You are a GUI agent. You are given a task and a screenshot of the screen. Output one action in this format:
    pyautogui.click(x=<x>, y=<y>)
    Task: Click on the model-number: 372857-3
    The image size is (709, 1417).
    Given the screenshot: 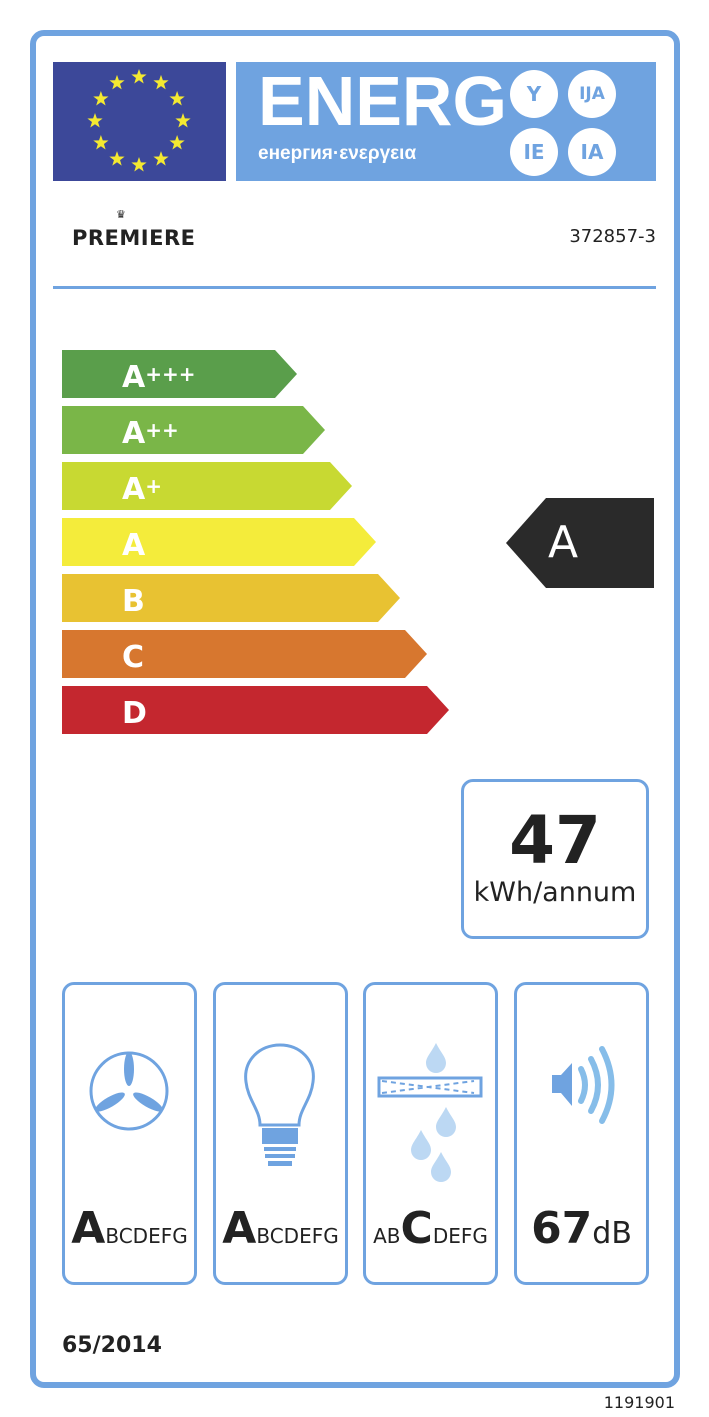 What is the action you would take?
    pyautogui.click(x=612, y=236)
    